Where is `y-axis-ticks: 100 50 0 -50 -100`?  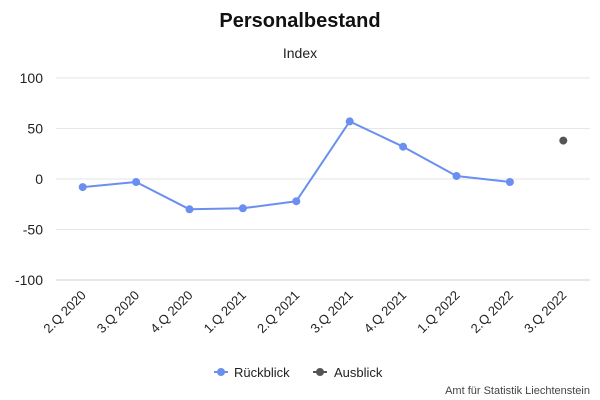 y-axis-ticks: 100 50 0 -50 -100 is located at coordinates (29, 179).